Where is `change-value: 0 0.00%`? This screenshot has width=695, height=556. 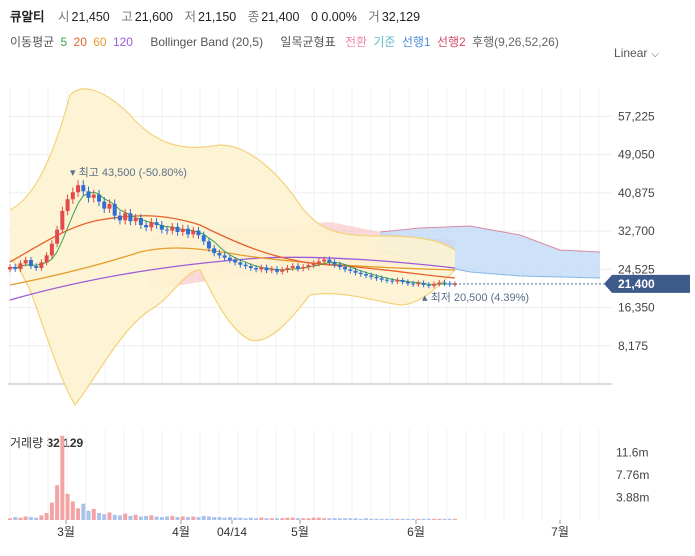
change-value: 0 0.00% is located at coordinates (333, 17).